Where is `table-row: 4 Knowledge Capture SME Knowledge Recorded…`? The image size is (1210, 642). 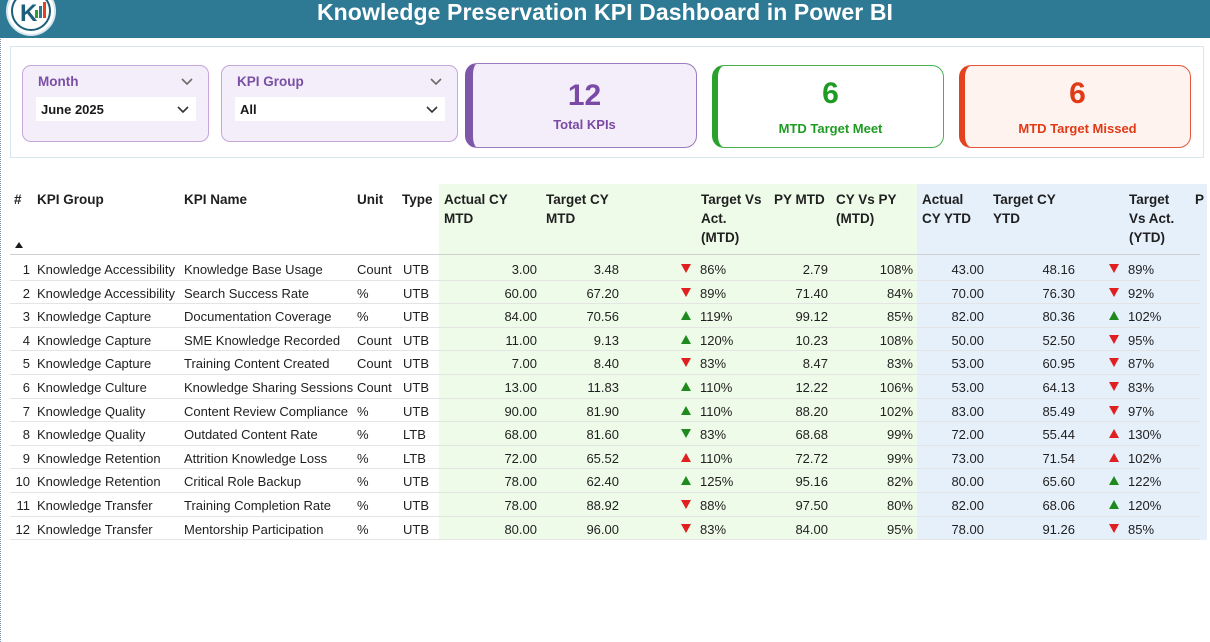
table-row: 4 Knowledge Capture SME Knowledge Recorded… is located at coordinates (605, 340).